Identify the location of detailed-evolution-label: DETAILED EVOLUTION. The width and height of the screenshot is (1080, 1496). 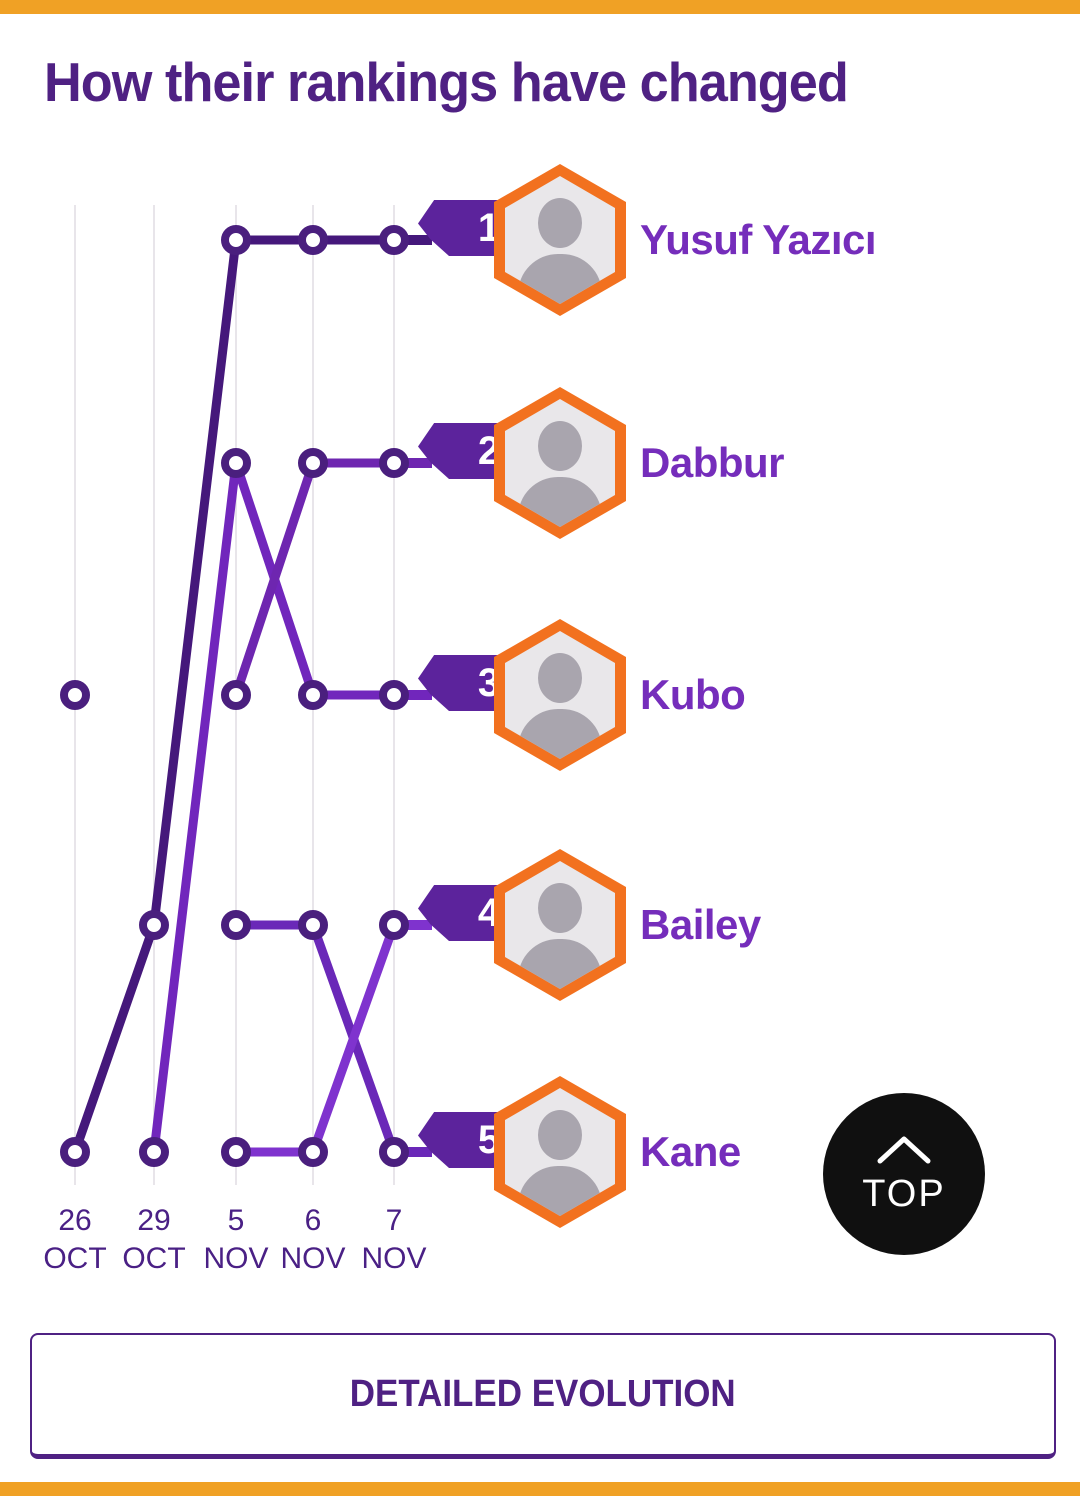
(543, 1394).